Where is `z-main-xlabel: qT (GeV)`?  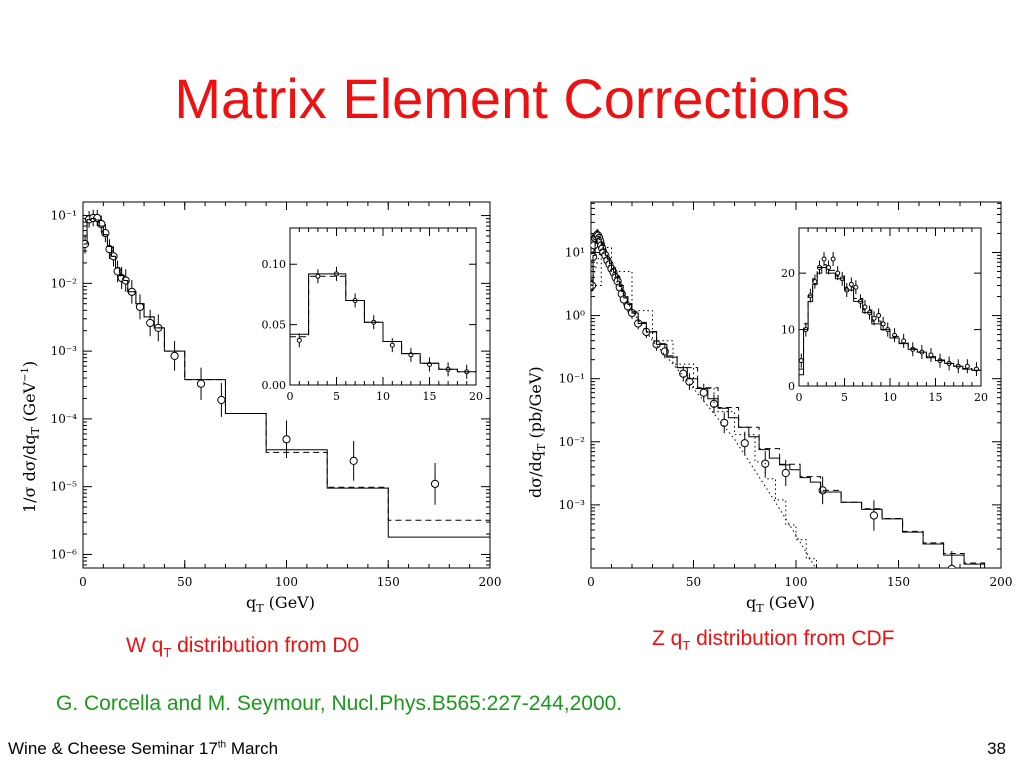 z-main-xlabel: qT (GeV) is located at coordinates (780, 604).